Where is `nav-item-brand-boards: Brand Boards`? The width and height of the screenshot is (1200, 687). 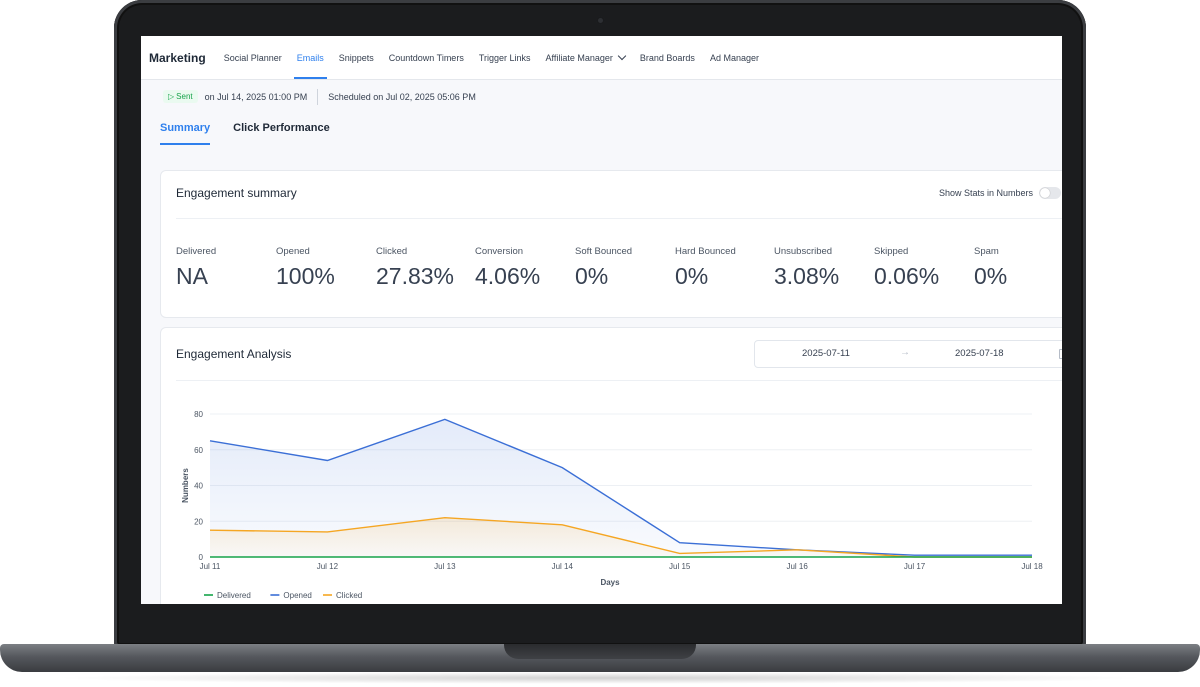
nav-item-brand-boards: Brand Boards is located at coordinates (667, 57).